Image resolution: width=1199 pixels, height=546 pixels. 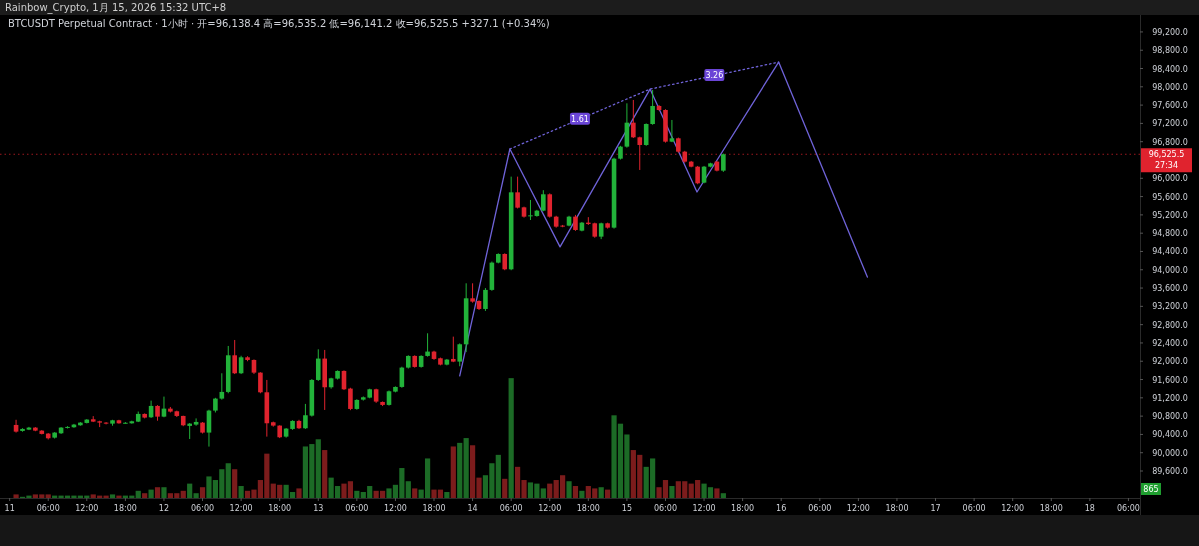 I want to click on x-tick-label: 17, so click(x=935, y=508).